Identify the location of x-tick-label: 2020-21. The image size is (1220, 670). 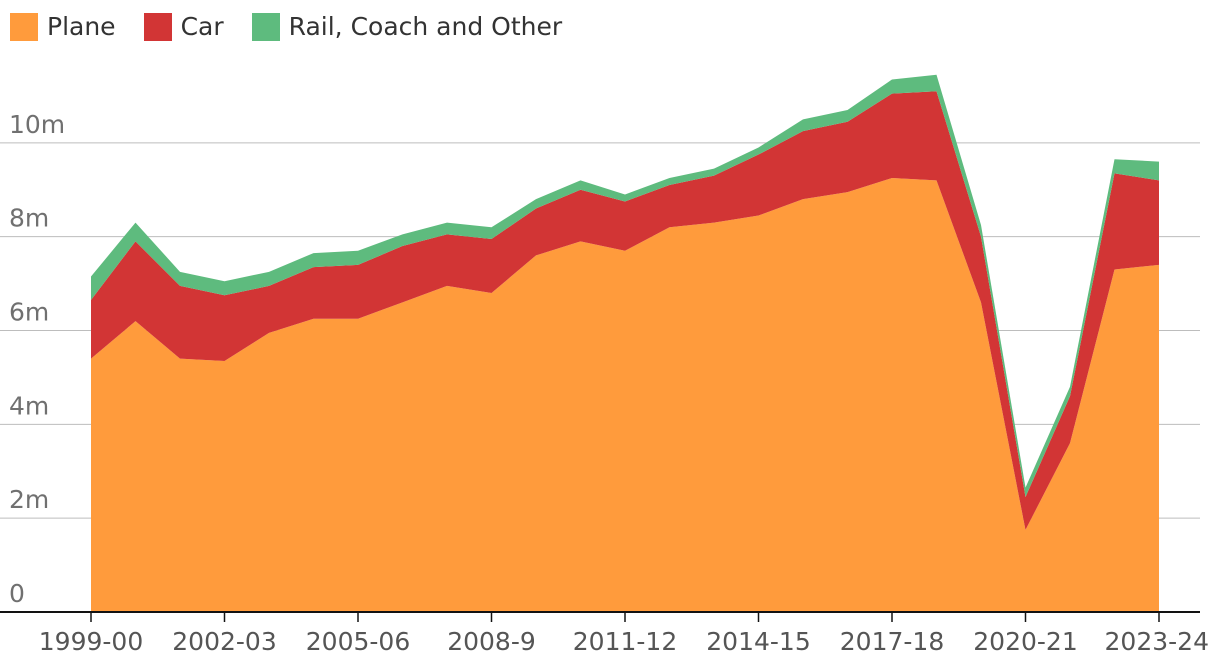
(1025, 641).